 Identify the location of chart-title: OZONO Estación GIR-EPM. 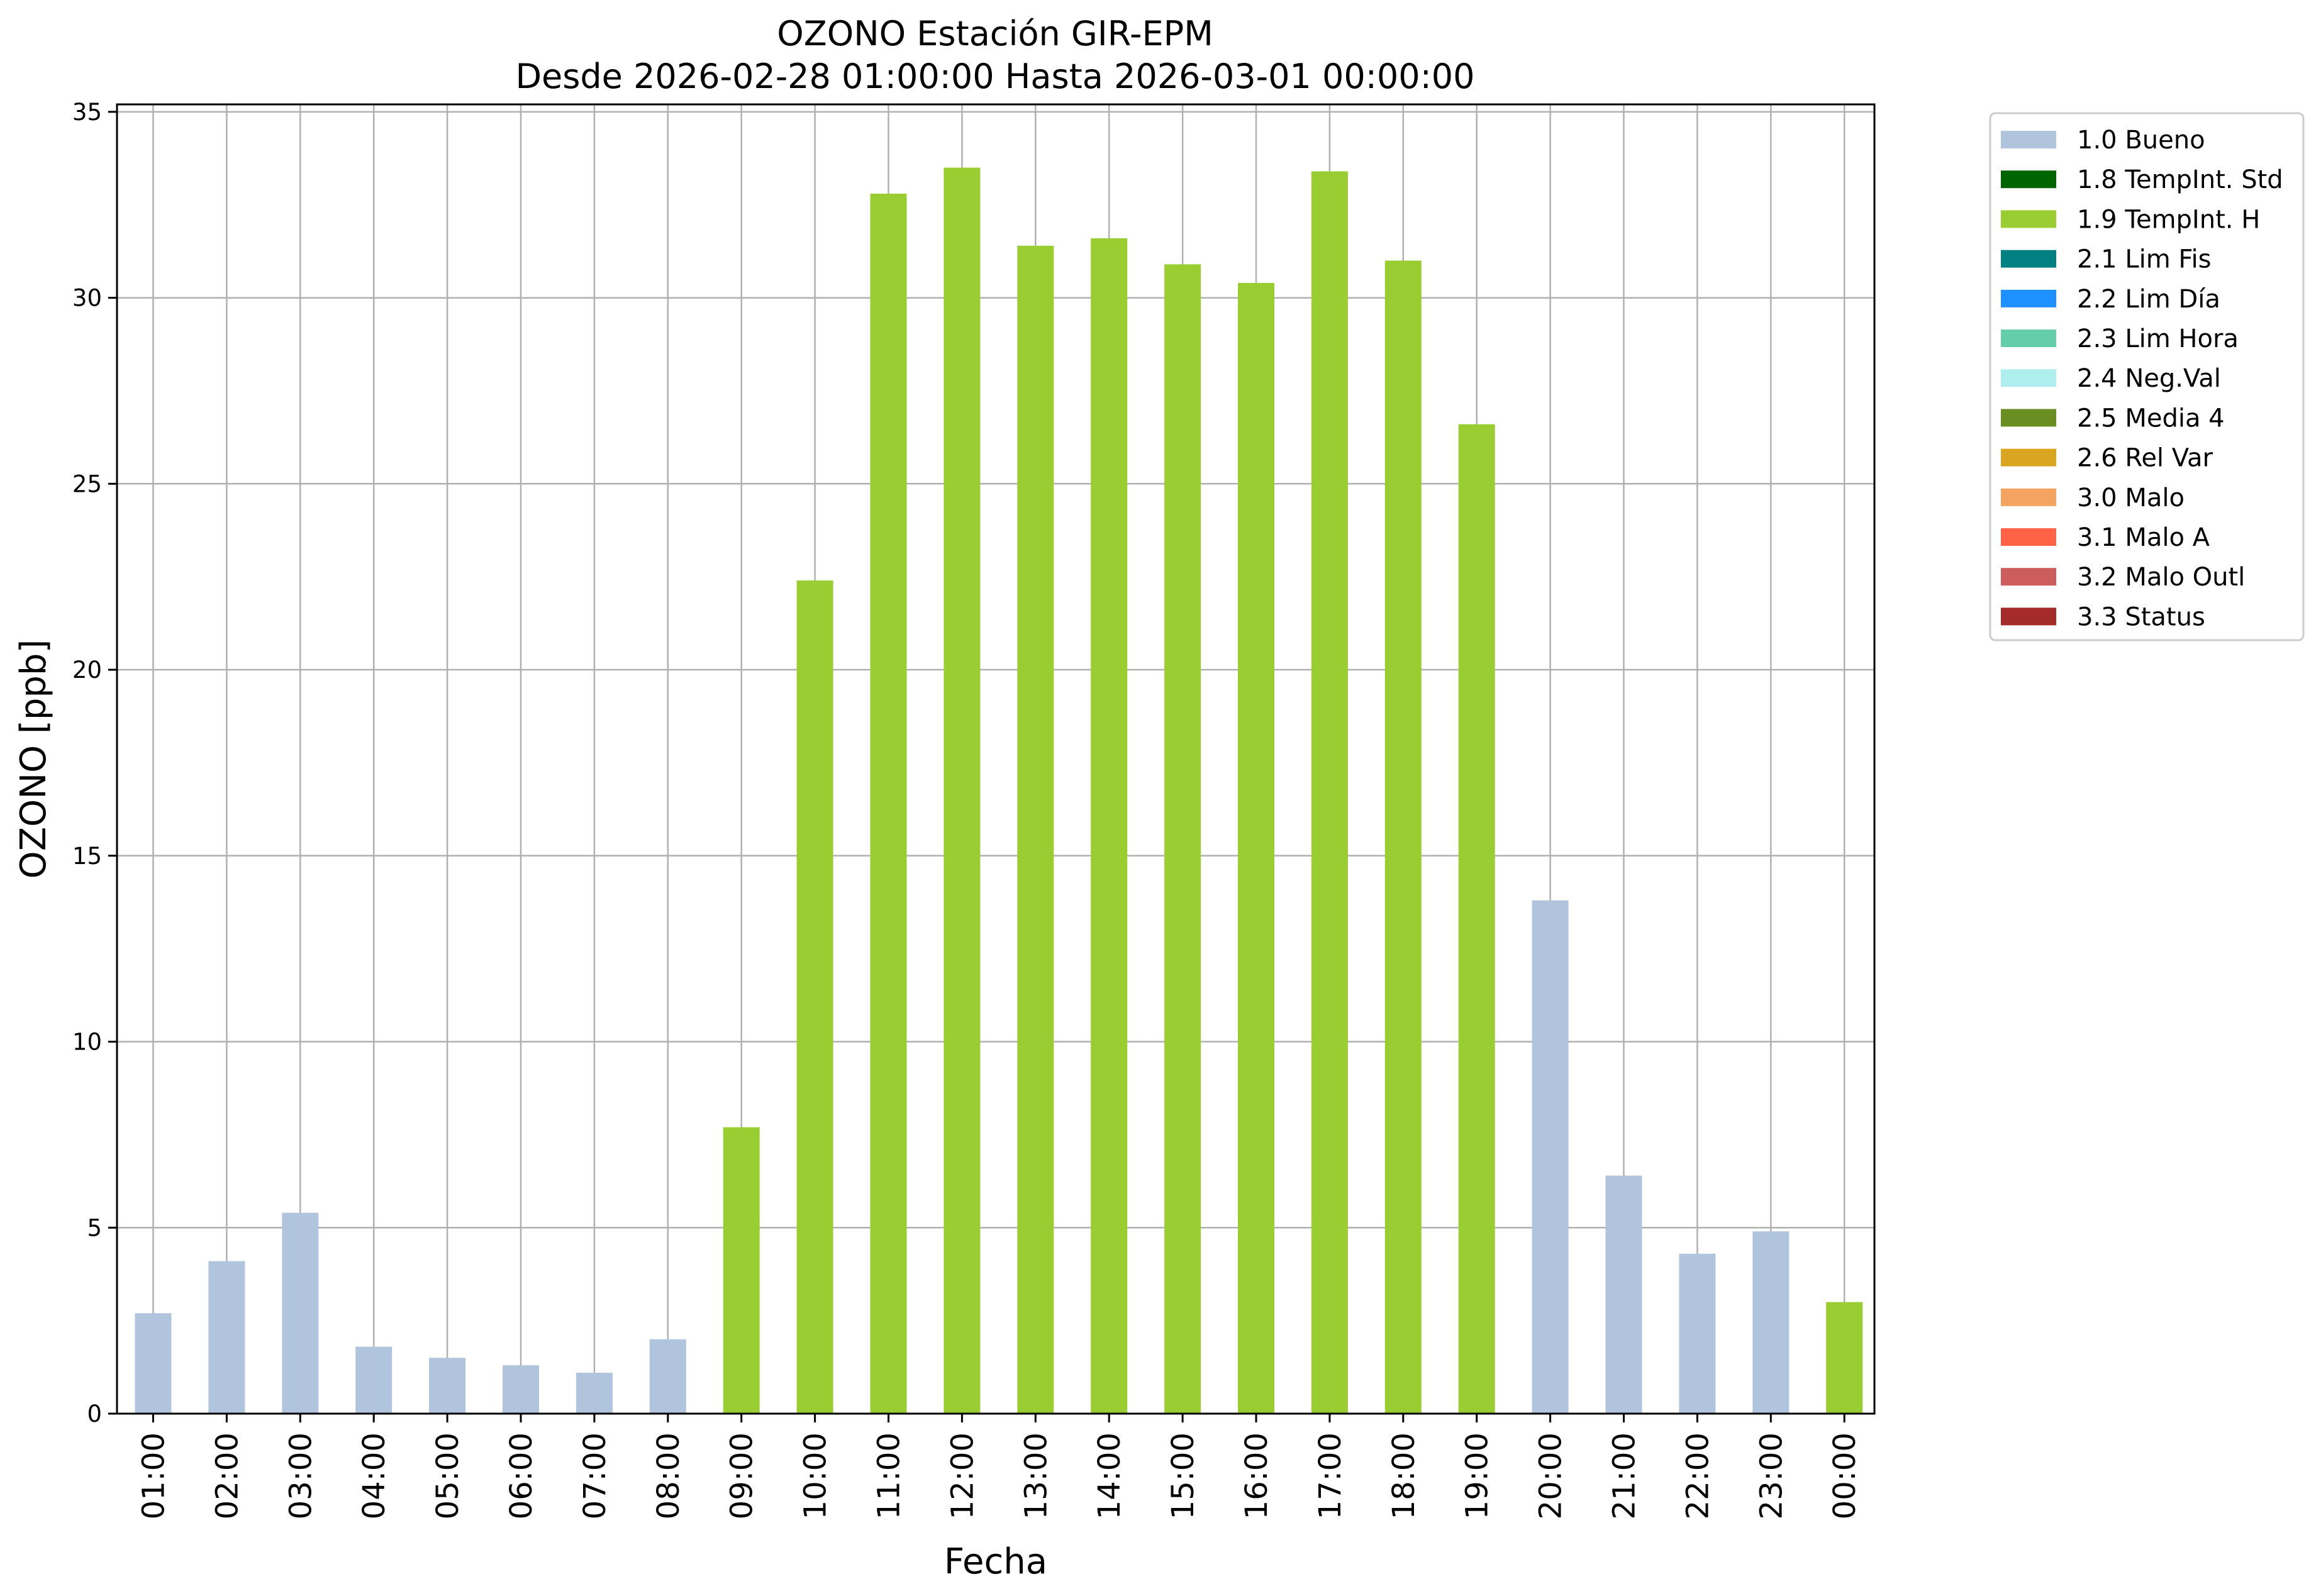
(995, 33).